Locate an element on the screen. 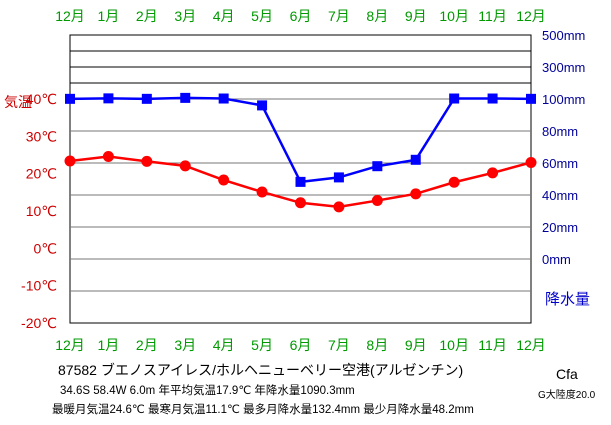  top-month-label: 4月 is located at coordinates (224, 16).